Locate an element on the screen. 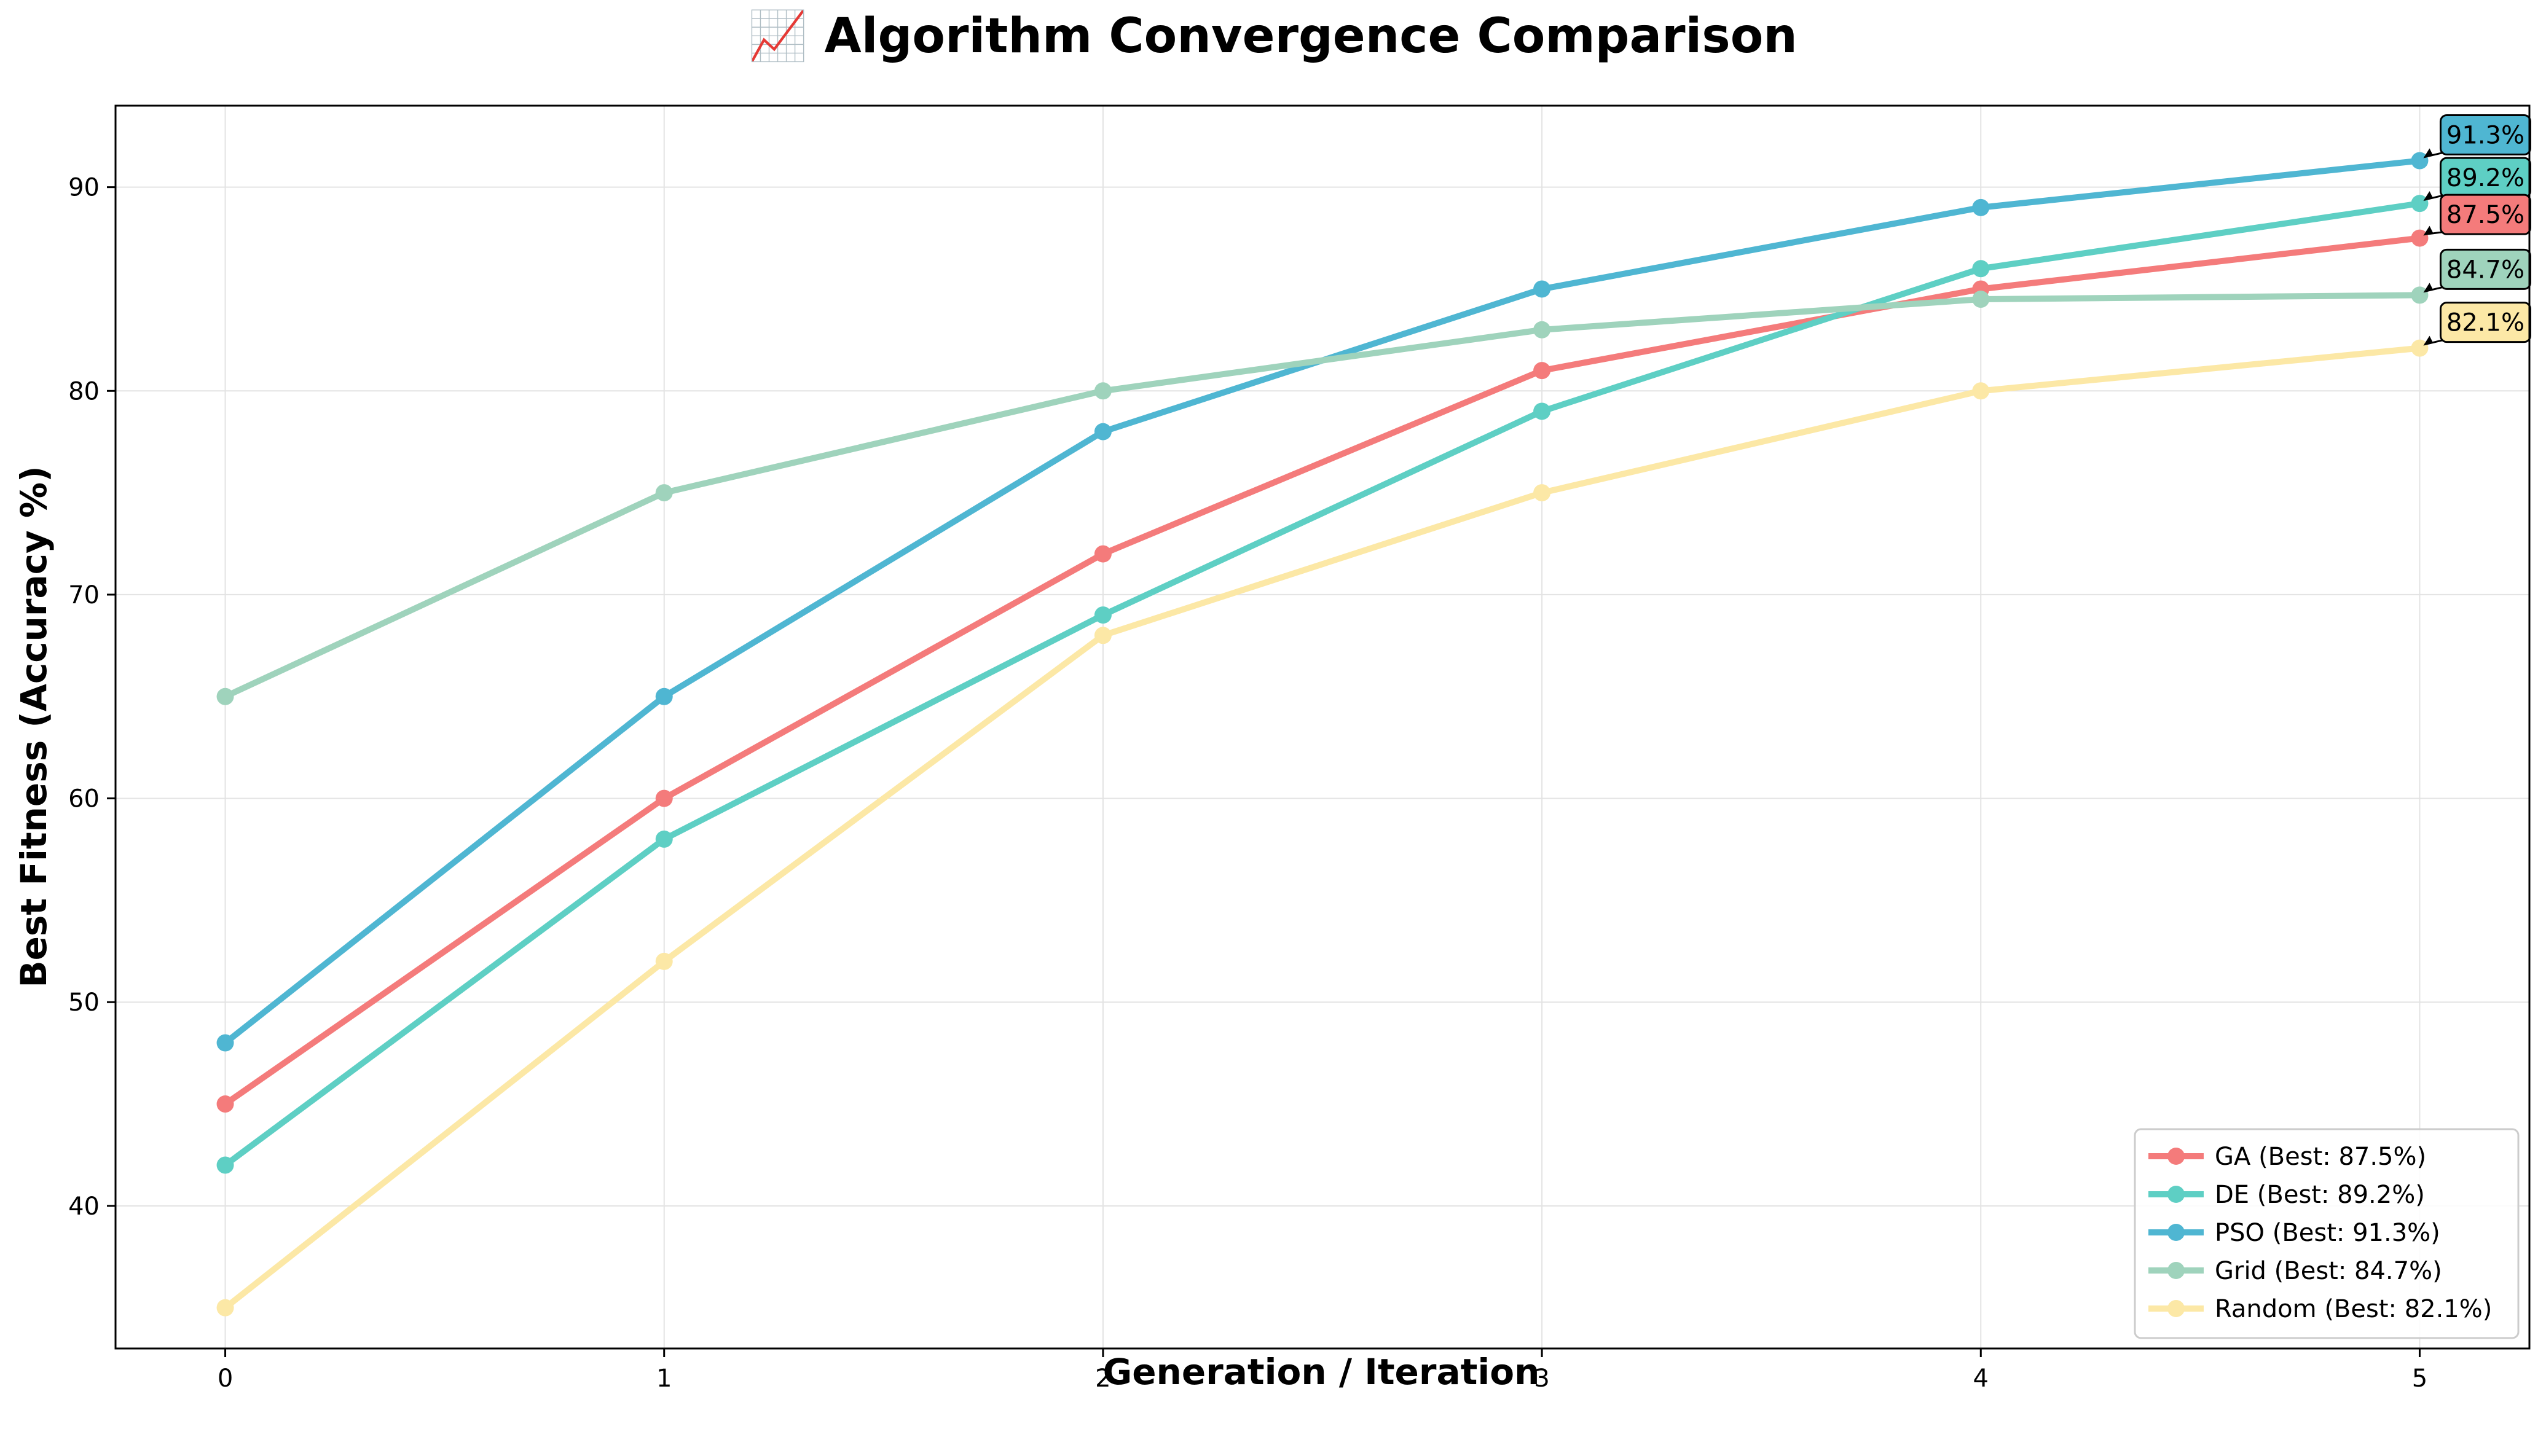 The width and height of the screenshot is (2546, 1456). annotation-pso: 91.3% is located at coordinates (2477, 136).